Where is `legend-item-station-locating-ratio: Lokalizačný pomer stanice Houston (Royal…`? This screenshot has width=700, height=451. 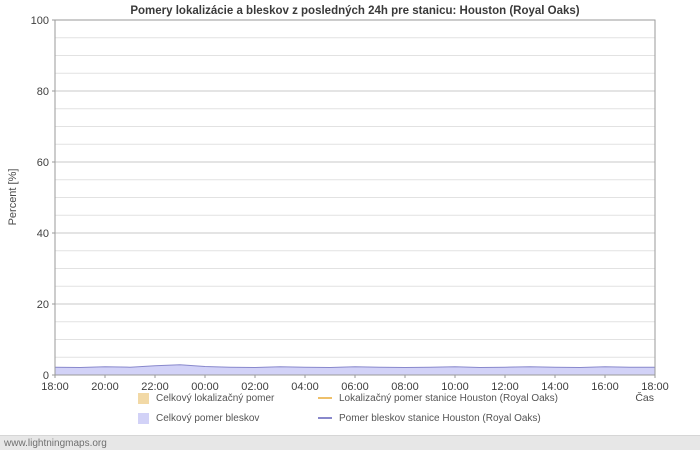 legend-item-station-locating-ratio: Lokalizačný pomer stanice Houston (Royal… is located at coordinates (438, 398).